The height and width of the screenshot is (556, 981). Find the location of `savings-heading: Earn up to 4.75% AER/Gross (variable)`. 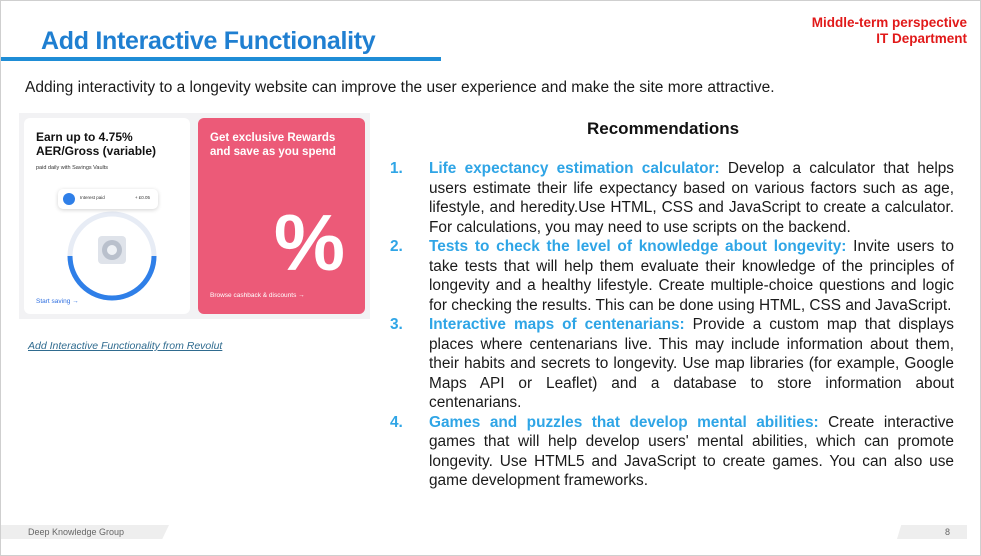

savings-heading: Earn up to 4.75% AER/Gross (variable) is located at coordinates (96, 144).